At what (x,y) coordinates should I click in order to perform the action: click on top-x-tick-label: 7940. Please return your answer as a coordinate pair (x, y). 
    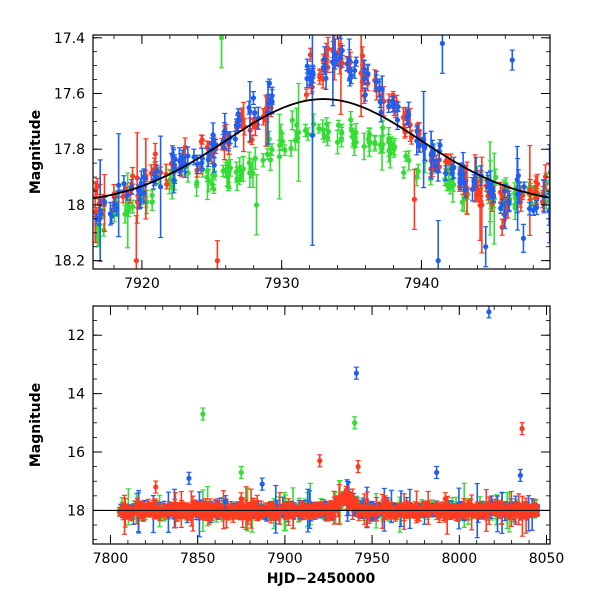
    Looking at the image, I should click on (422, 284).